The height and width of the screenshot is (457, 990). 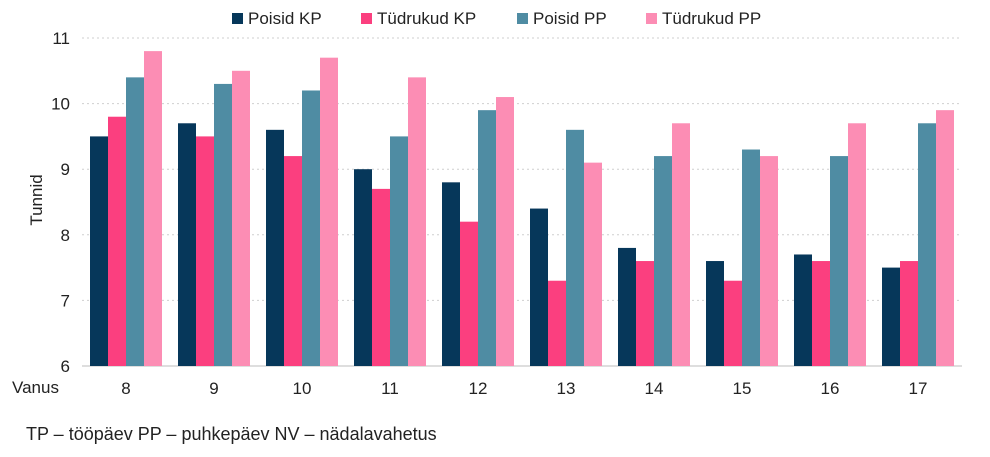 I want to click on y-tick-label: 9, so click(x=65, y=169).